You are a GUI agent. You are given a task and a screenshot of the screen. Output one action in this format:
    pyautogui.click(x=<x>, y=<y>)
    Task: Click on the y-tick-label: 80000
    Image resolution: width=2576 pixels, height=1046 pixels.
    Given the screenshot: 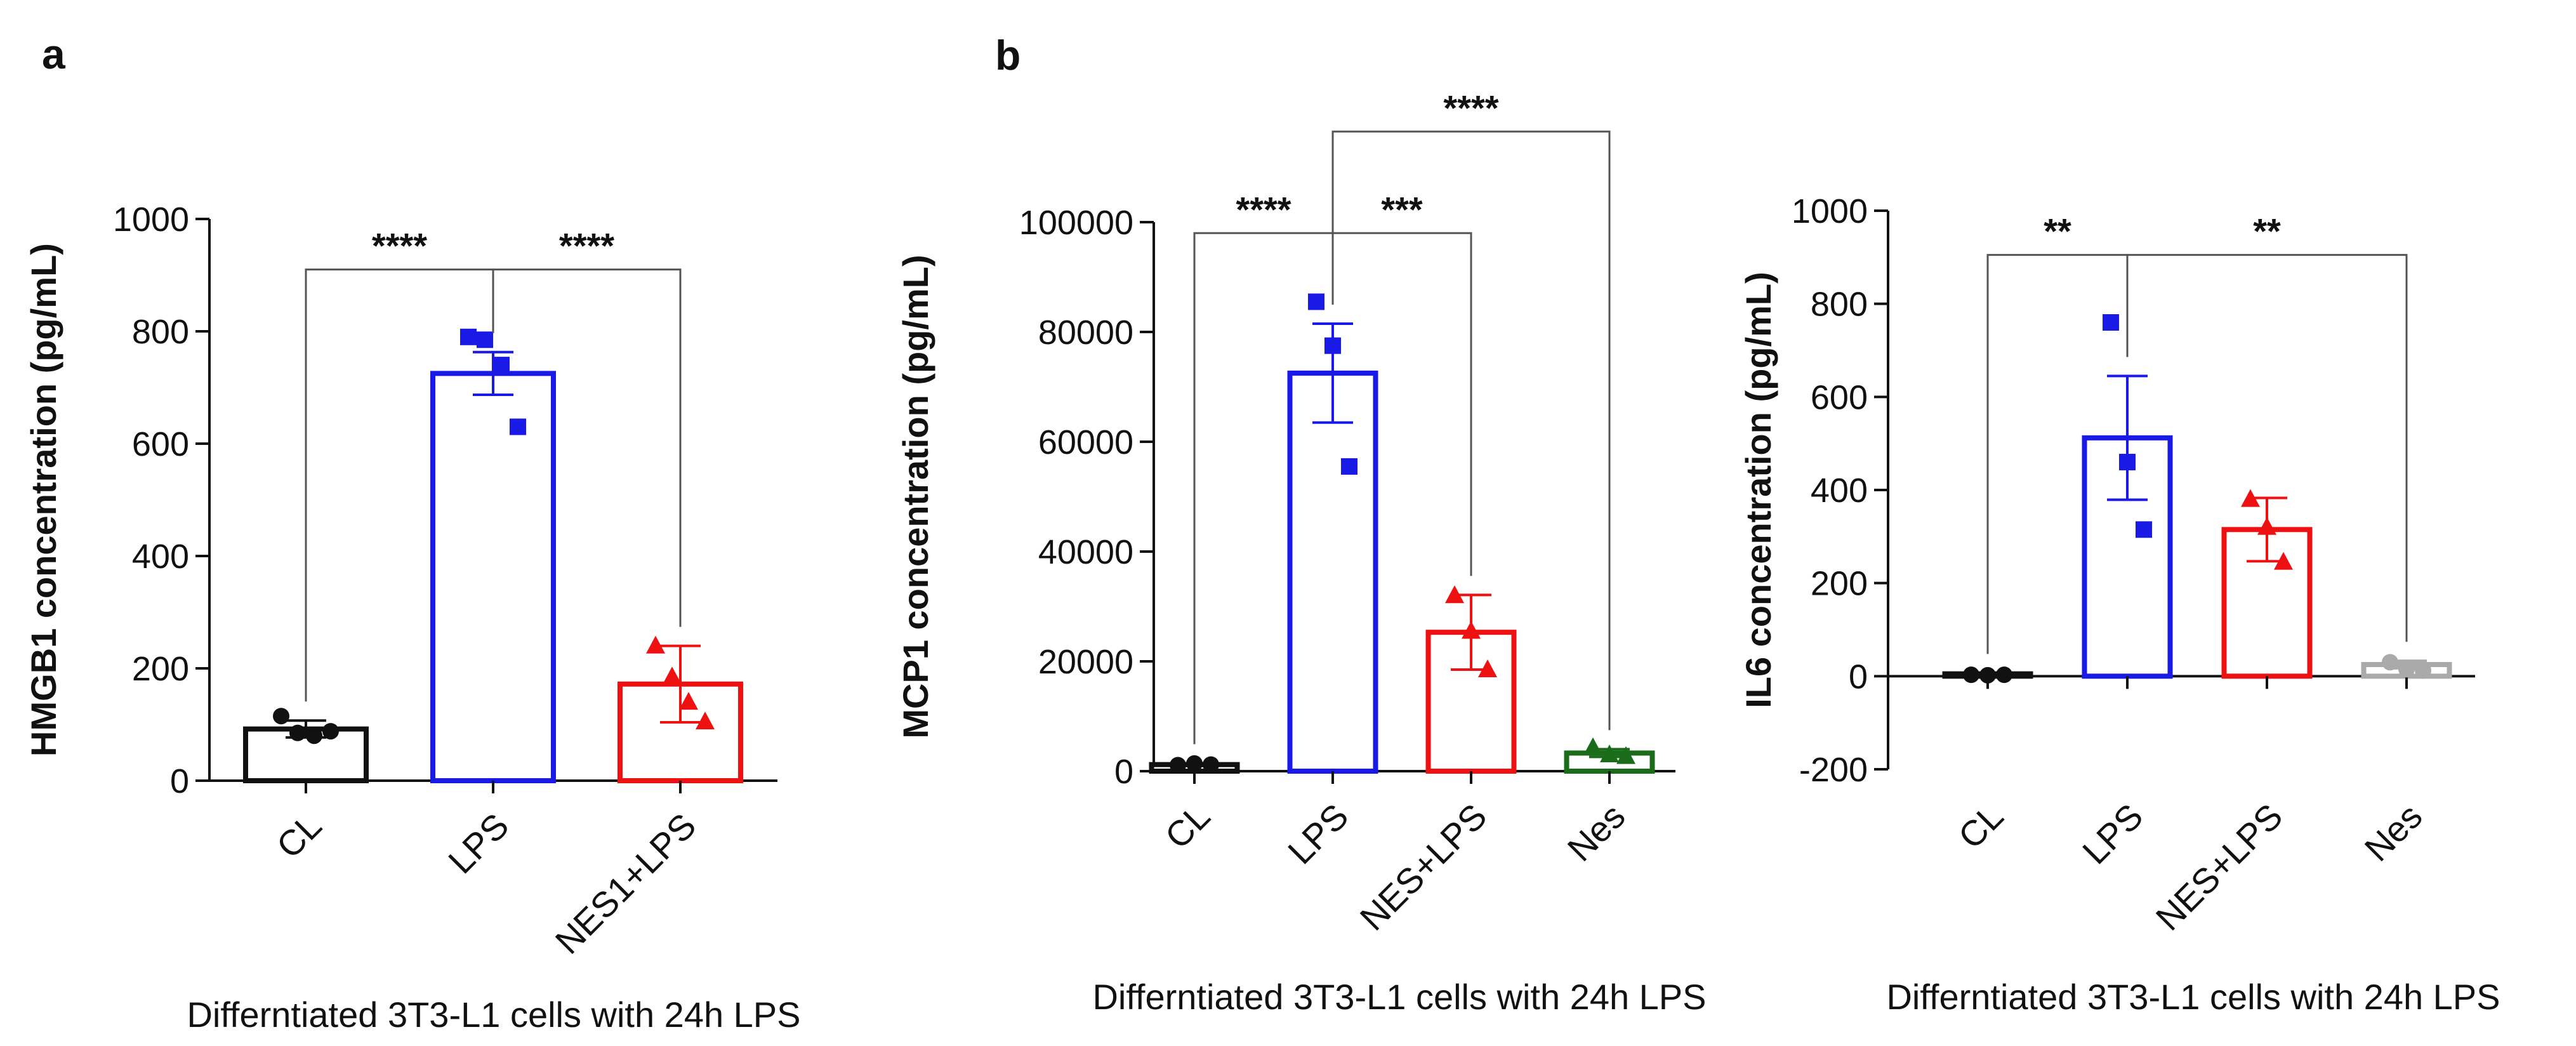 What is the action you would take?
    pyautogui.click(x=1086, y=333)
    